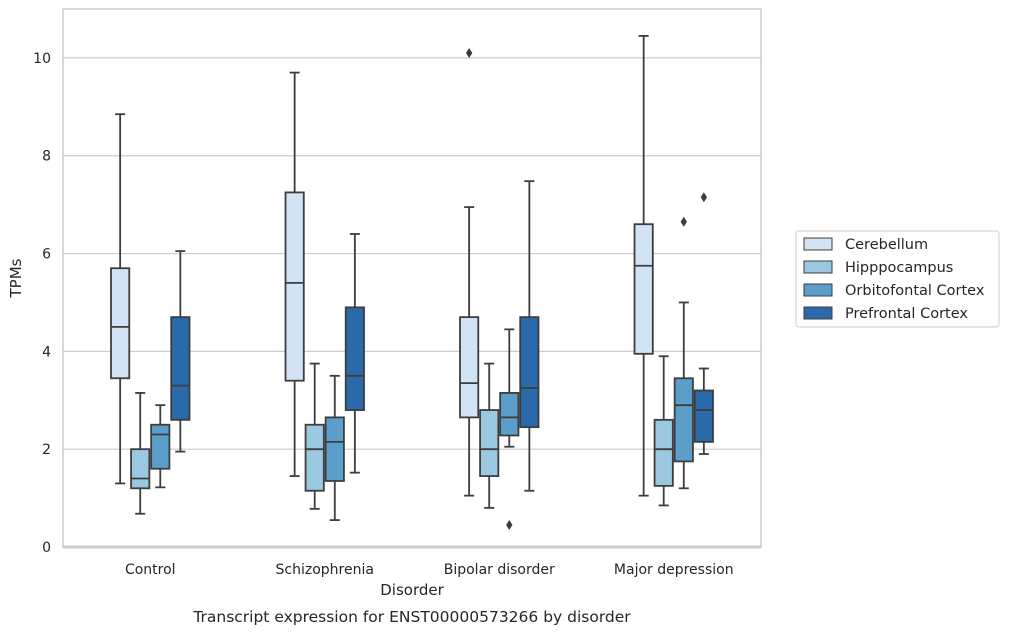  What do you see at coordinates (906, 314) in the screenshot?
I see `legend-label-3: Prefrontal Cortex` at bounding box center [906, 314].